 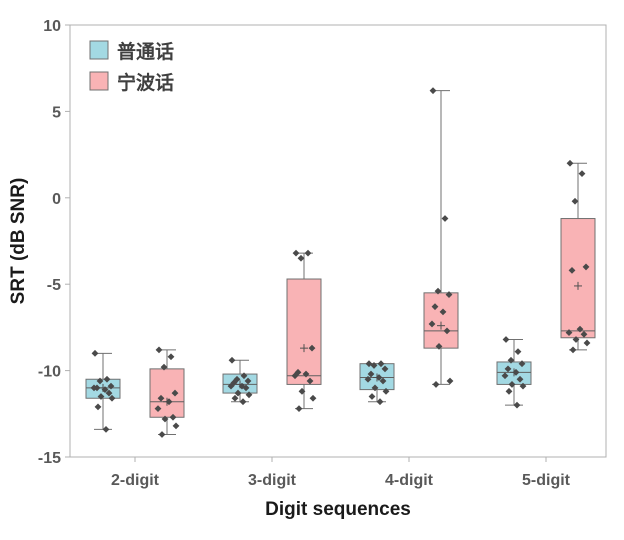 I want to click on y-axis: 10 5 0 -5 -10 -15, so click(x=54, y=242).